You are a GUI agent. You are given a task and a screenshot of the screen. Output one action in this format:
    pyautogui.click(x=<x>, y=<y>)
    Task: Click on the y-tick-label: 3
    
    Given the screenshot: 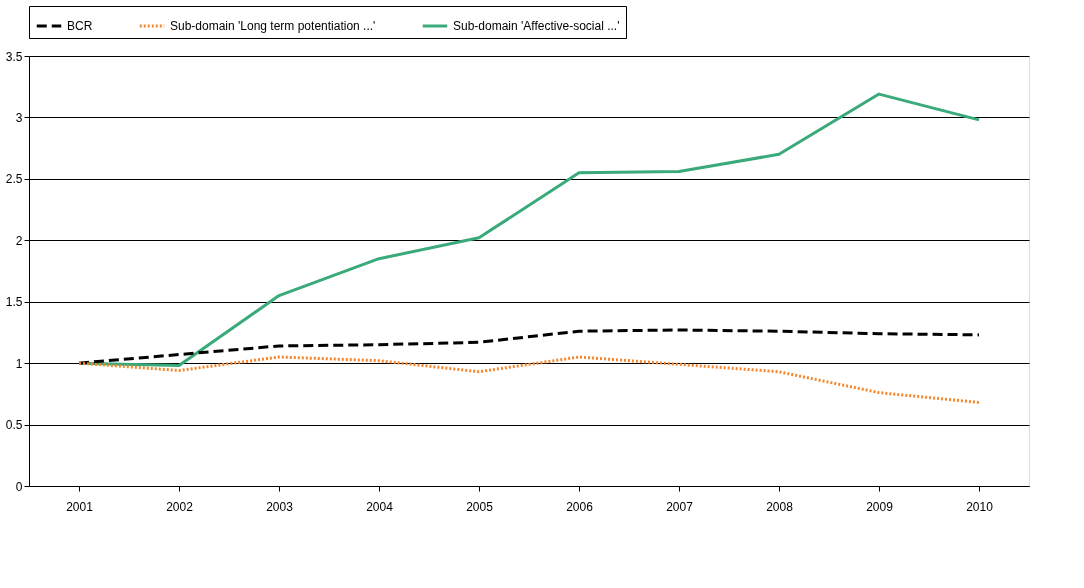 What is the action you would take?
    pyautogui.click(x=19, y=117)
    